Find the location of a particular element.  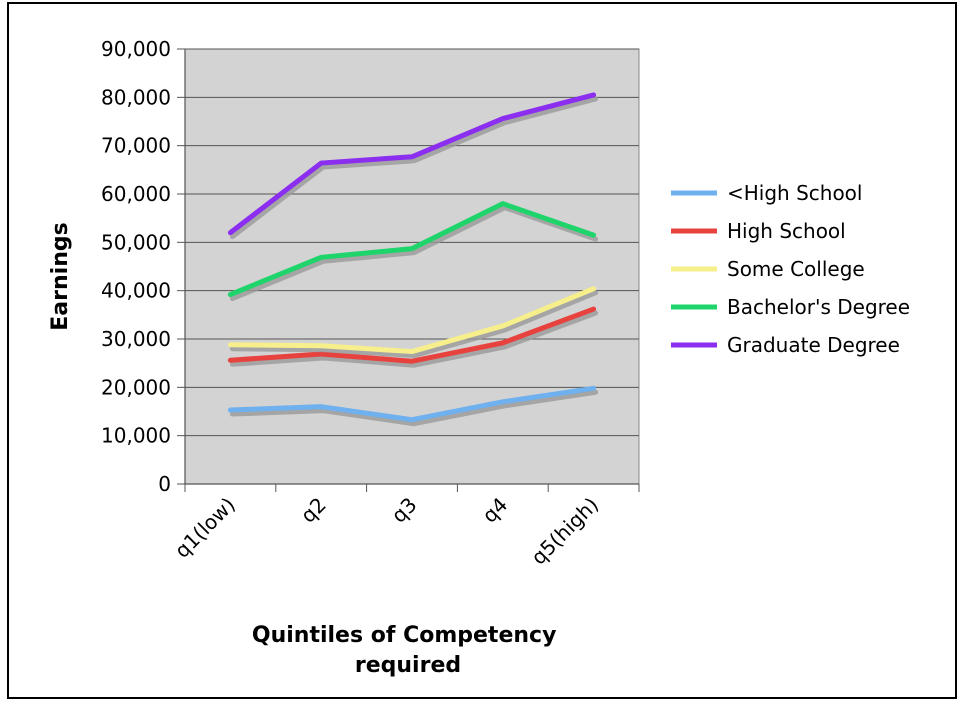

legend-label: Graduate Degree is located at coordinates (813, 345).